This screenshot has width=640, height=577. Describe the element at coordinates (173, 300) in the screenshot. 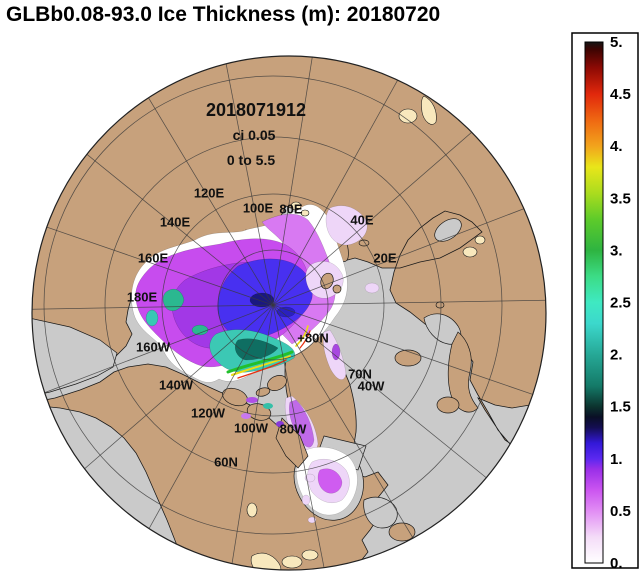

I see `ice-green-patch-west` at that location.